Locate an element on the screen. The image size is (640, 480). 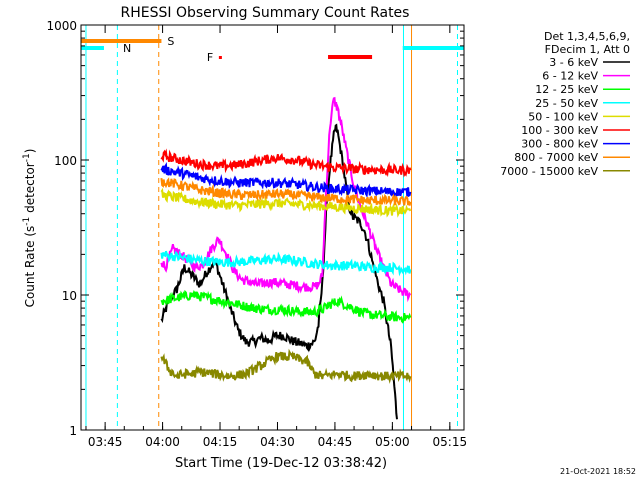
legend-entry-label: 800 - 7000 keV is located at coordinates (556, 157).